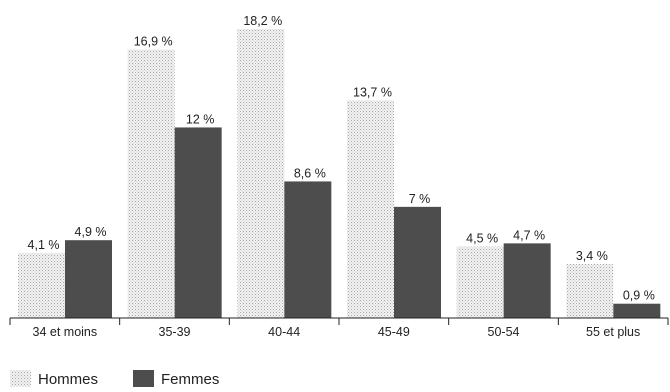 This screenshot has width=670, height=392. What do you see at coordinates (114, 379) in the screenshot?
I see `legend: Hommes Femmes` at bounding box center [114, 379].